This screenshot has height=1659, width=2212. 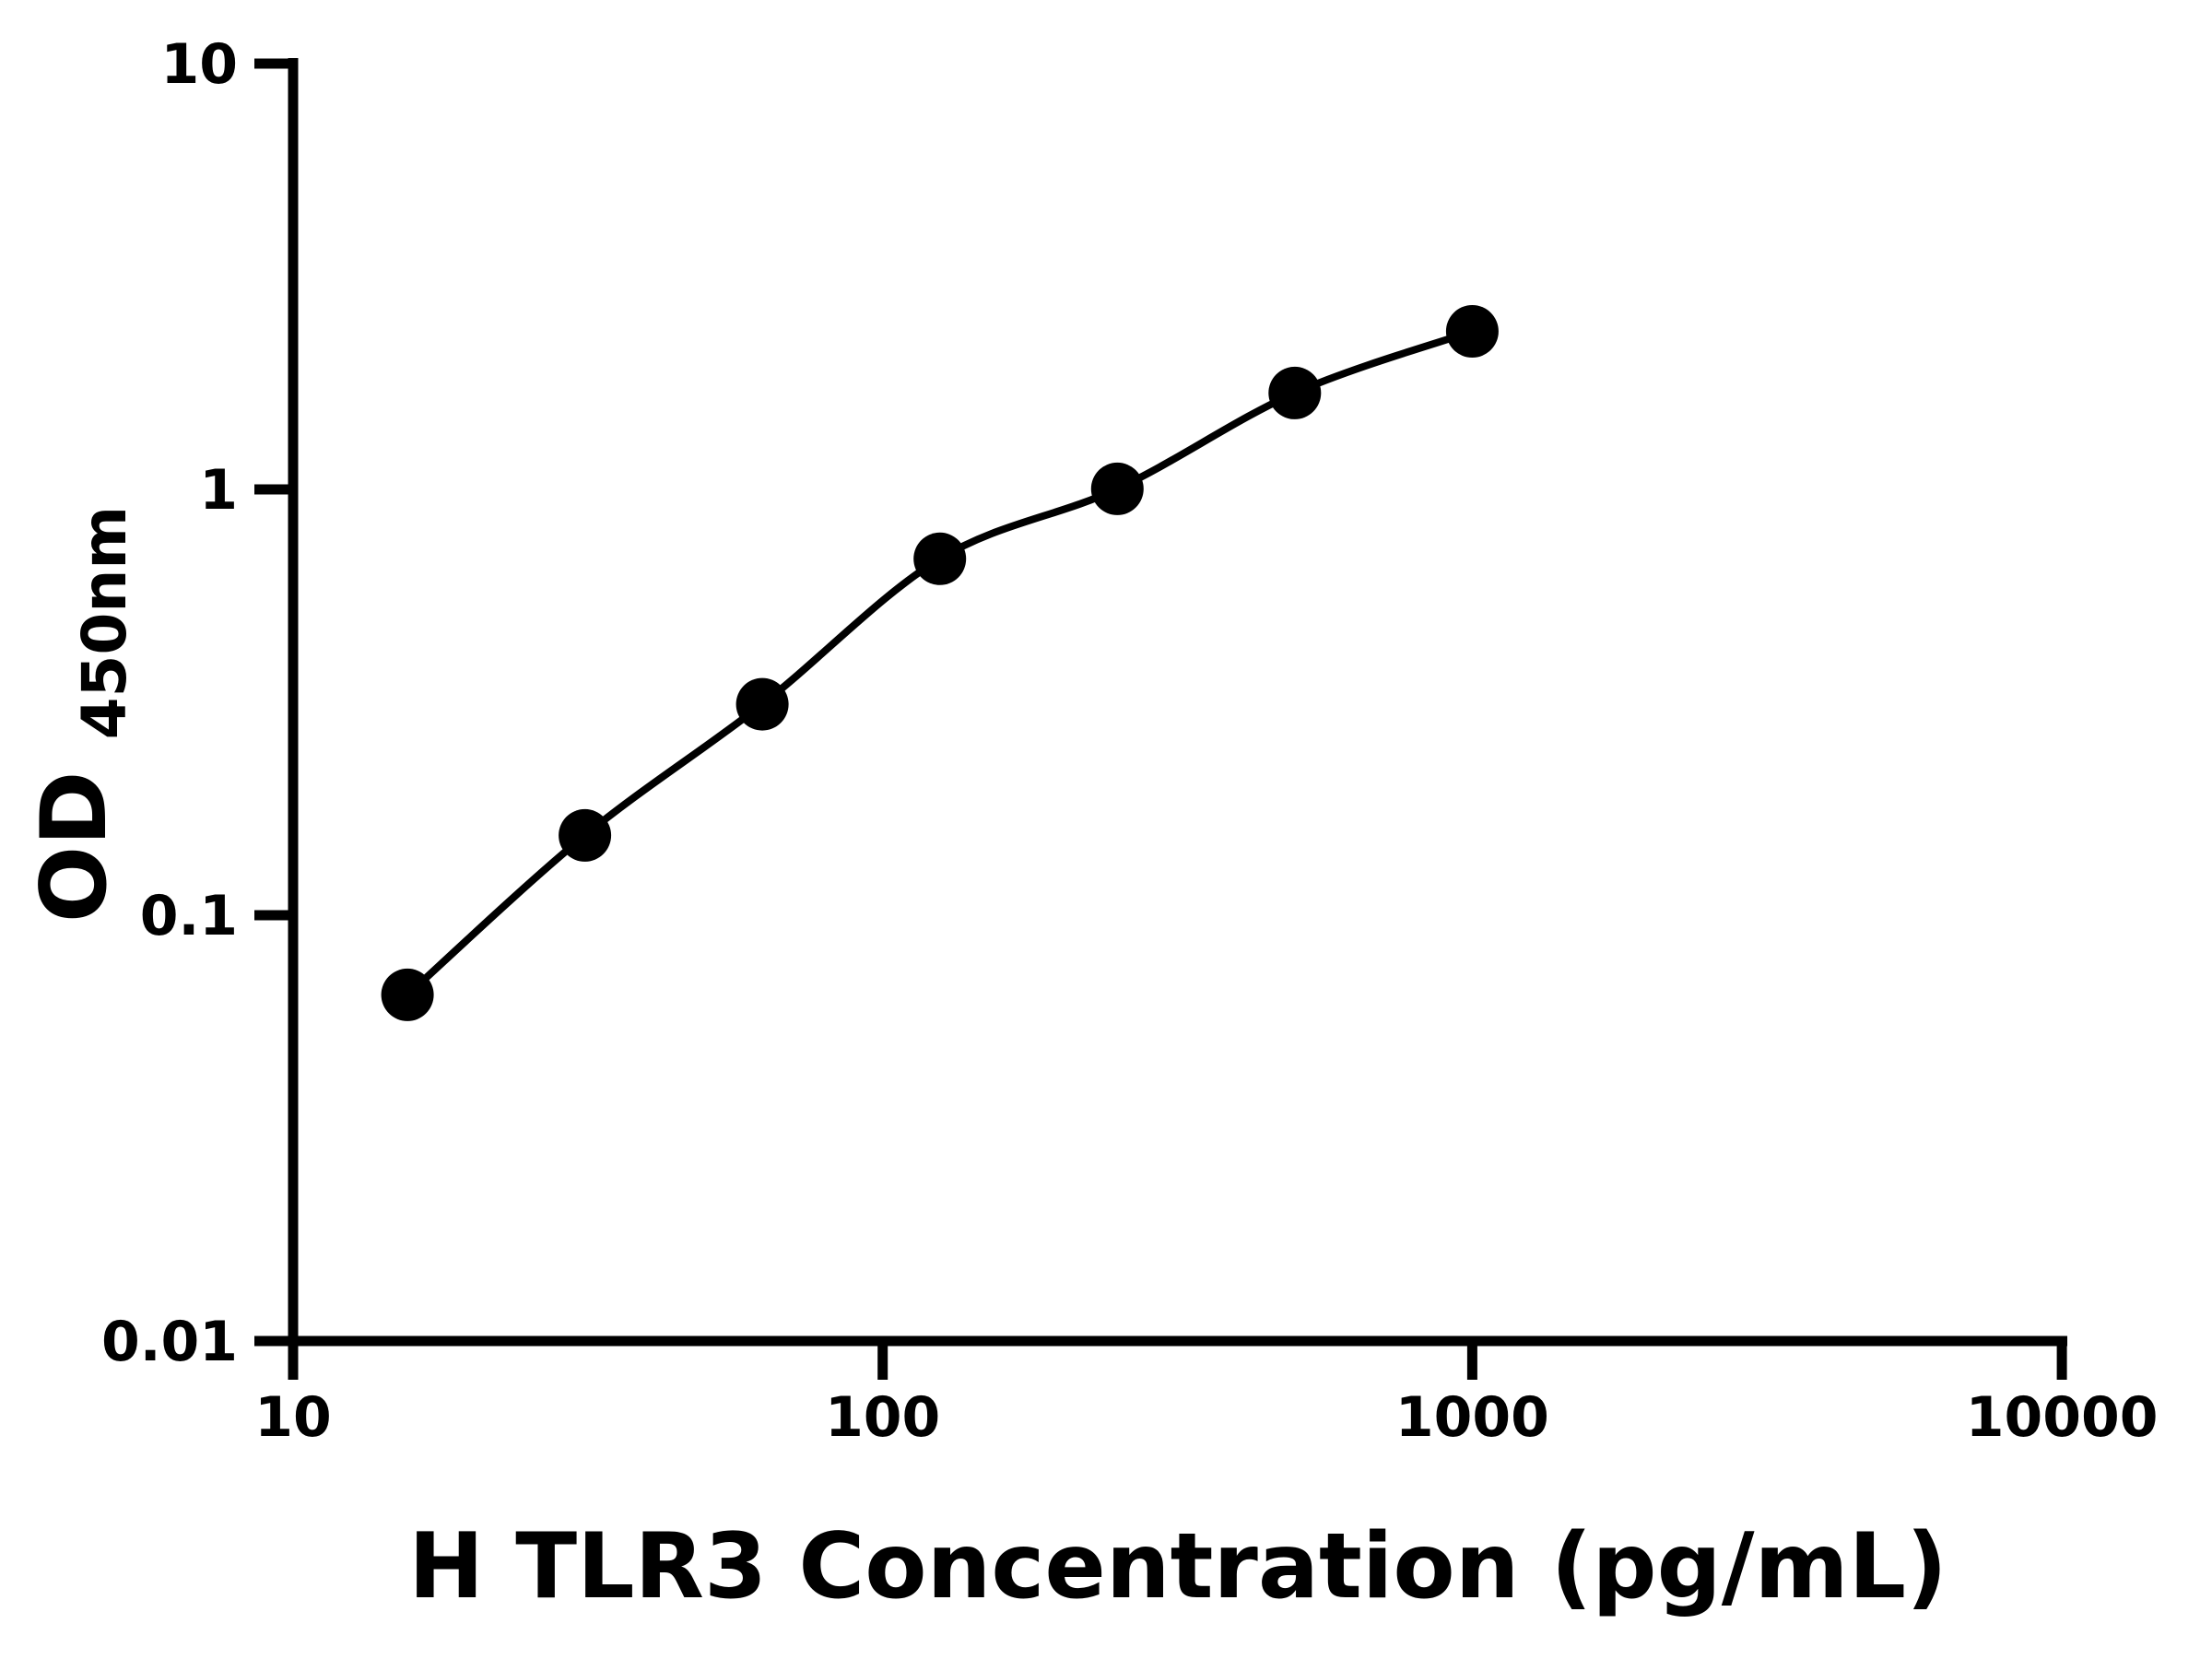 What do you see at coordinates (882, 1417) in the screenshot?
I see `x-tick-label: 100` at bounding box center [882, 1417].